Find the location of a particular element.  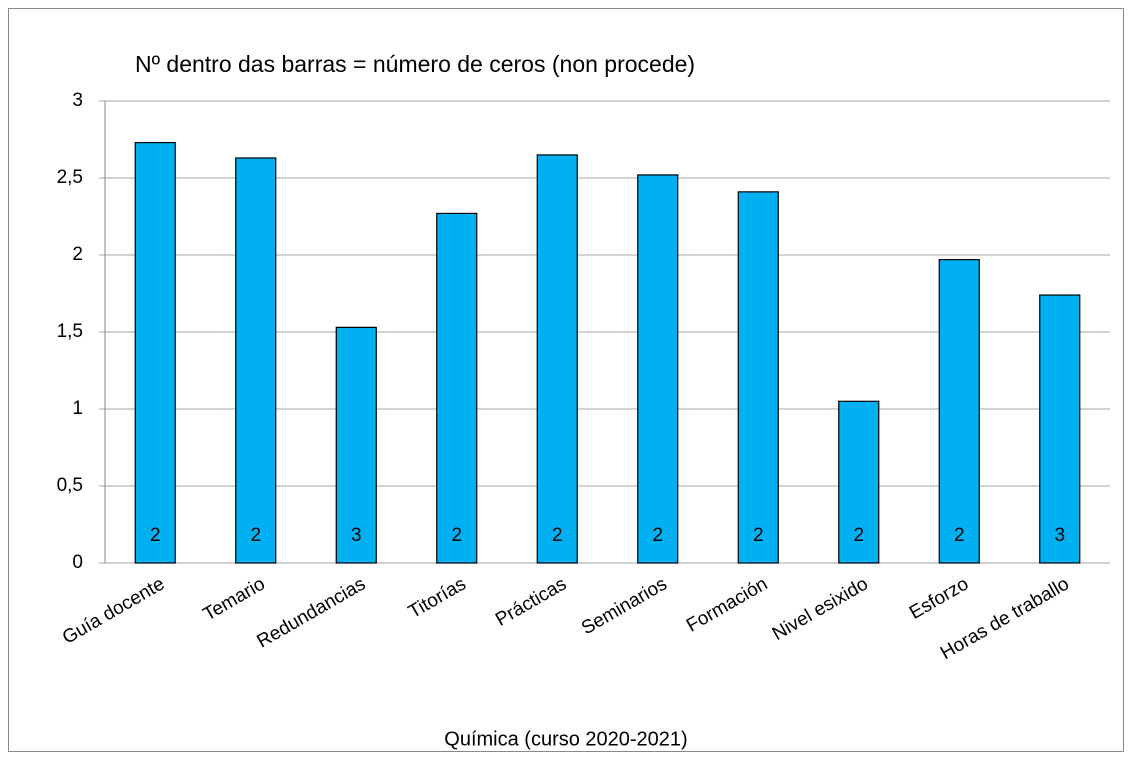

y-tick-label: 1,5 is located at coordinates (70, 331).